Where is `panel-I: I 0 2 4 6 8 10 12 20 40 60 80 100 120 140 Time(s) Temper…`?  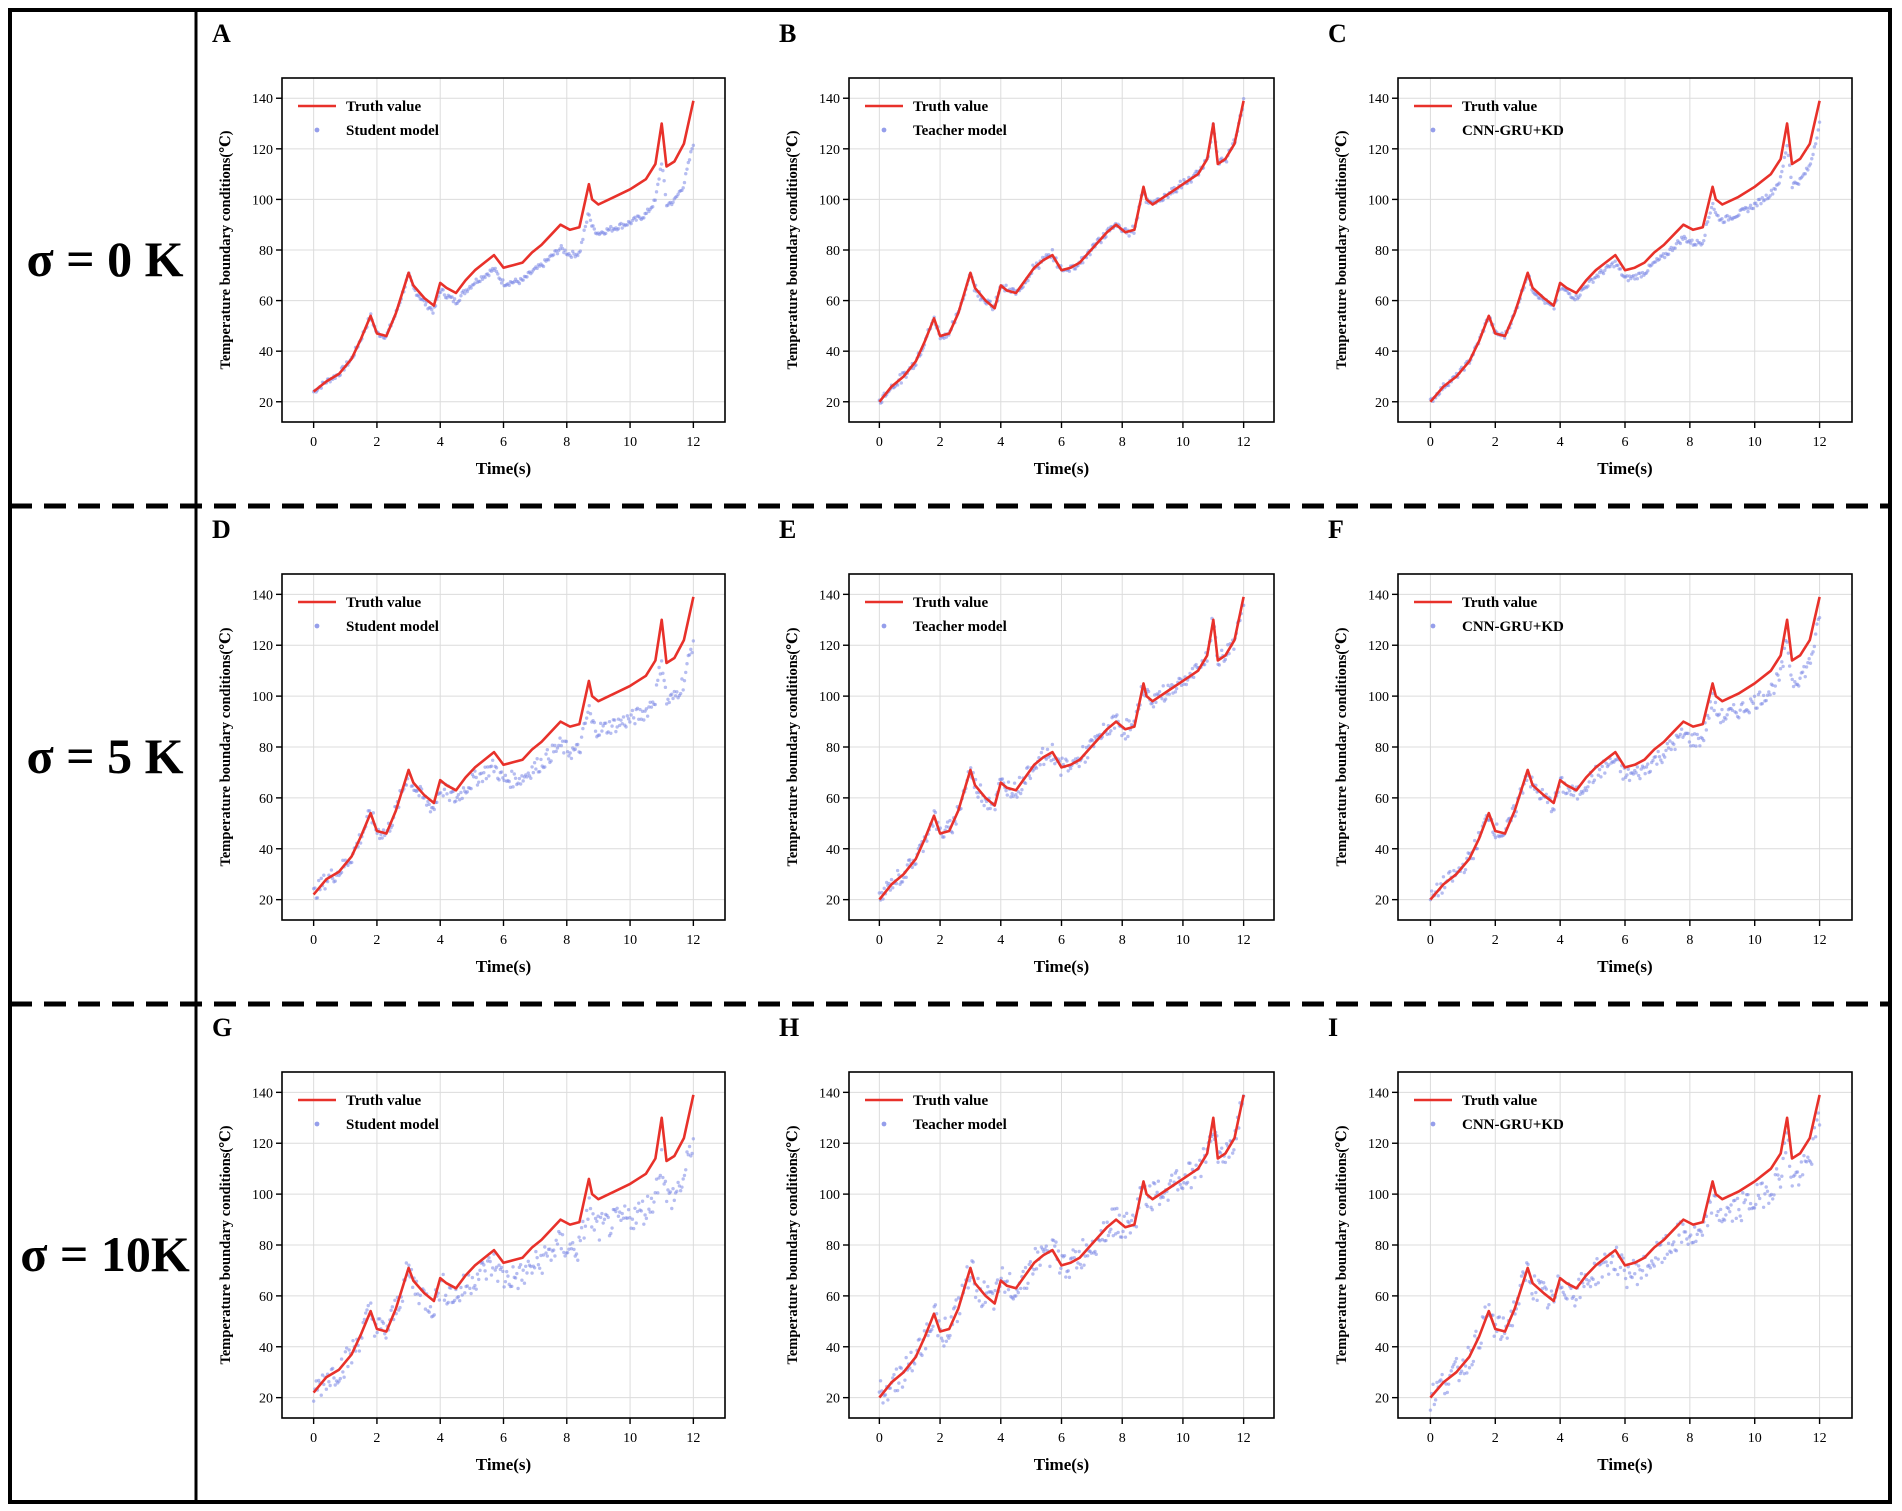
panel-I: I 0 2 4 6 8 10 12 20 40 60 80 100 120 140 Time(s) Temper… is located at coordinates (1590, 1243).